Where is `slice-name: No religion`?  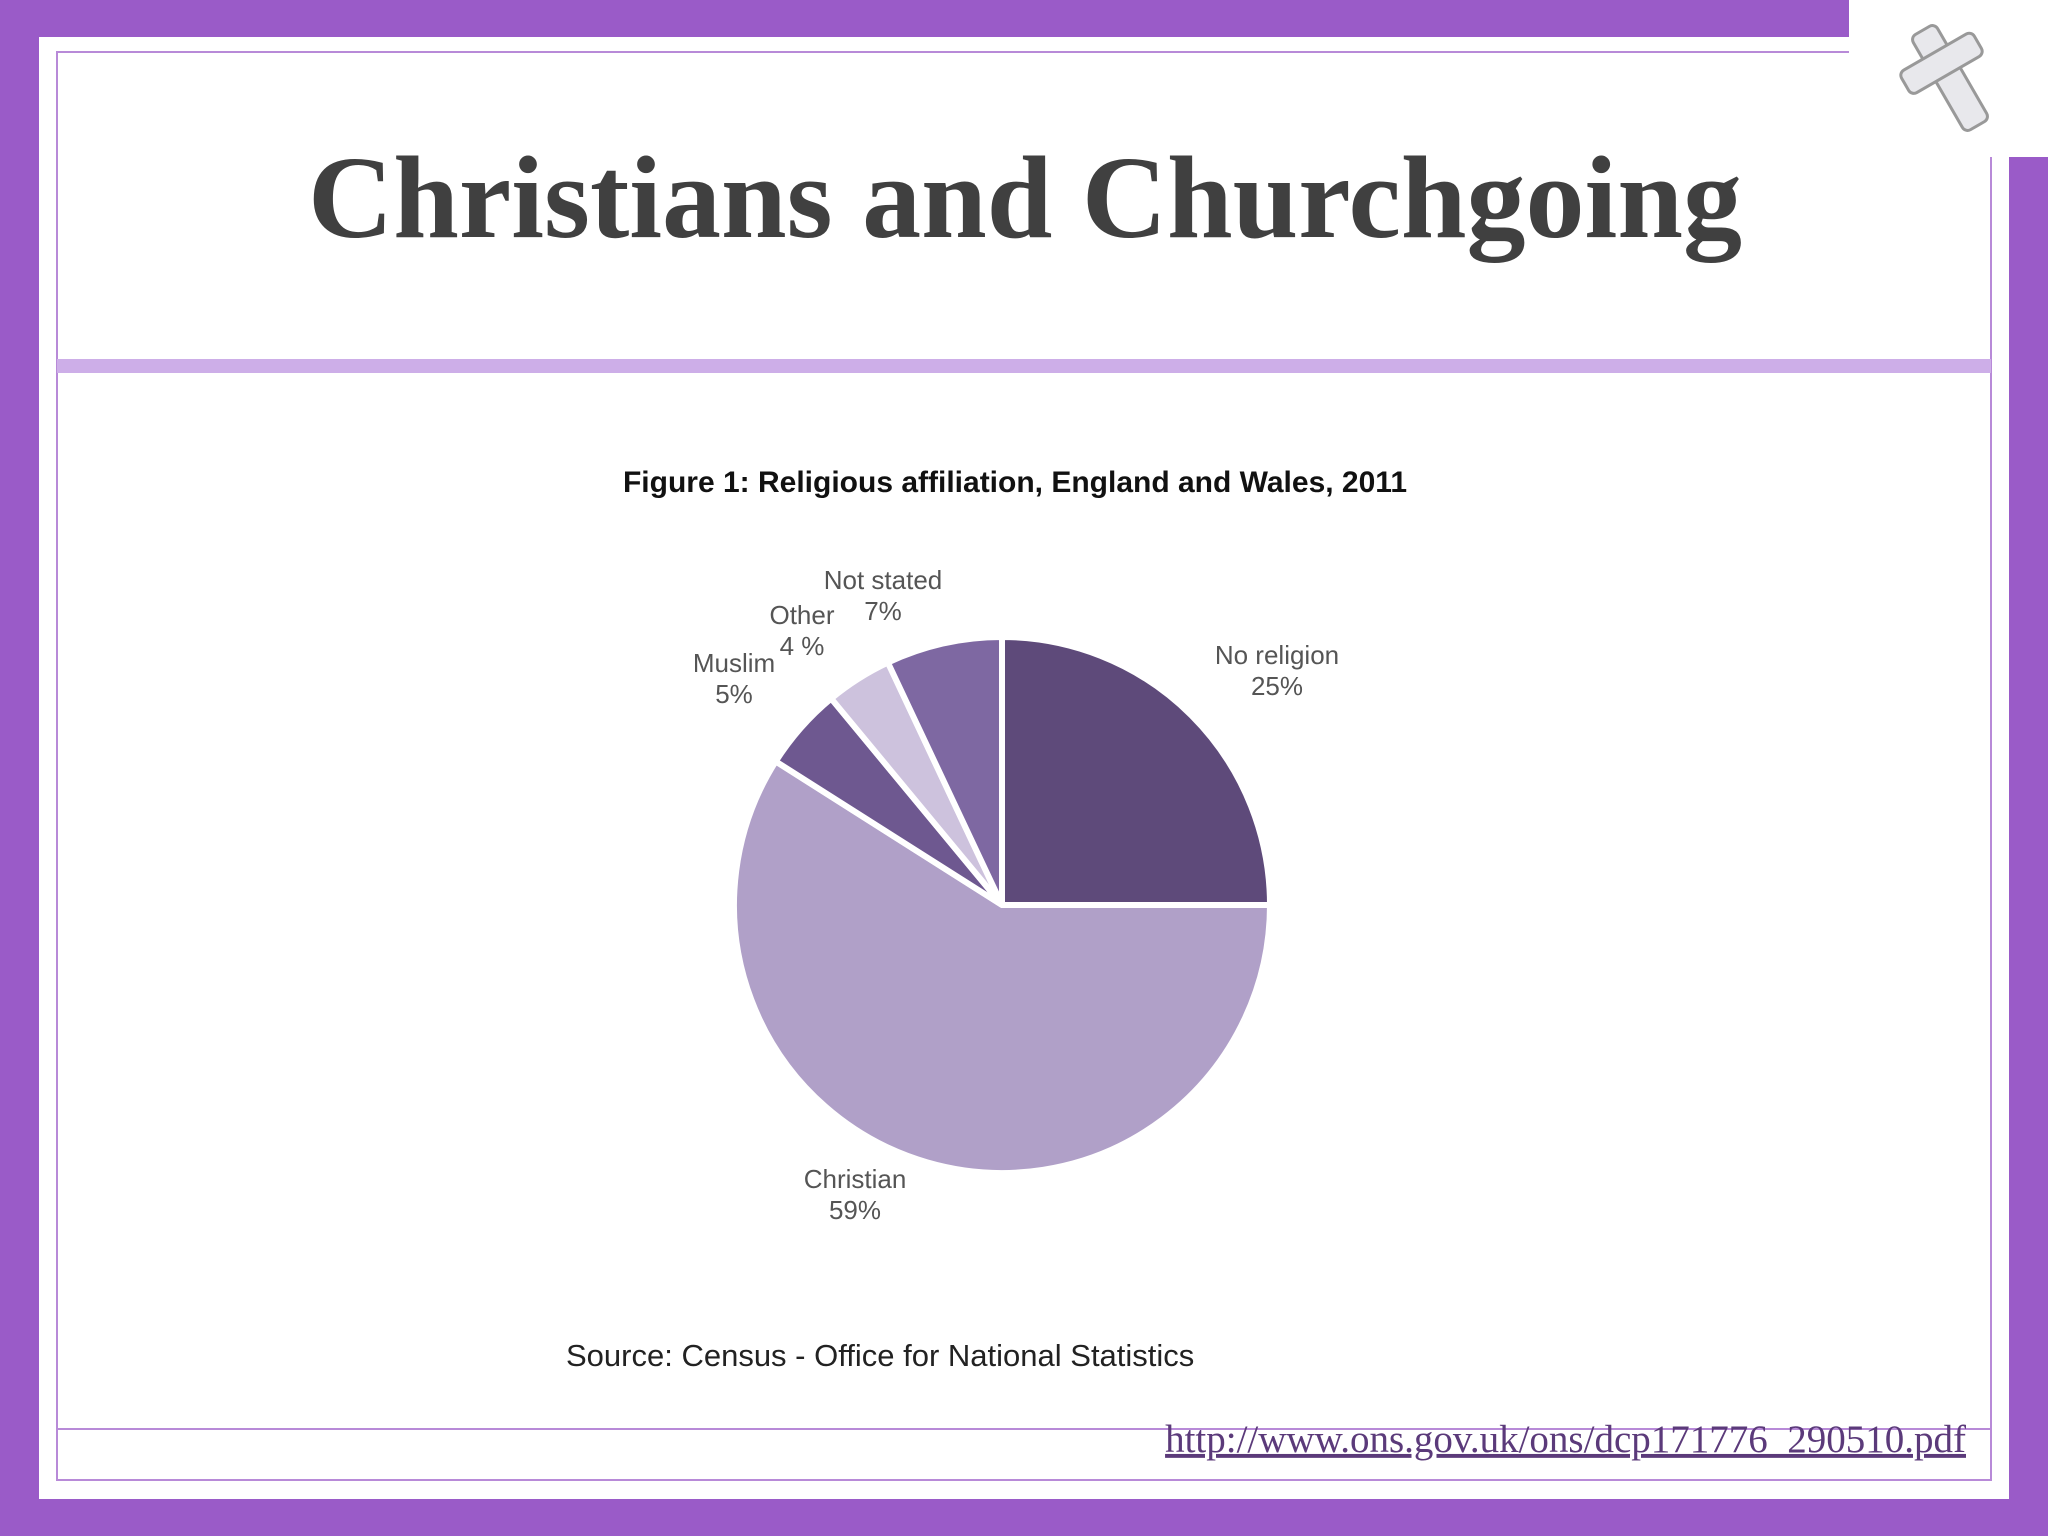
slice-name: No religion is located at coordinates (1277, 655).